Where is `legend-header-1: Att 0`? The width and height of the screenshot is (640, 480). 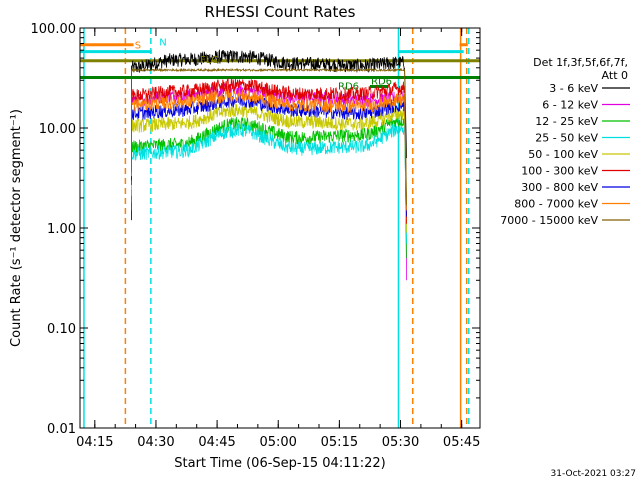
legend-header-1: Att 0 is located at coordinates (615, 75).